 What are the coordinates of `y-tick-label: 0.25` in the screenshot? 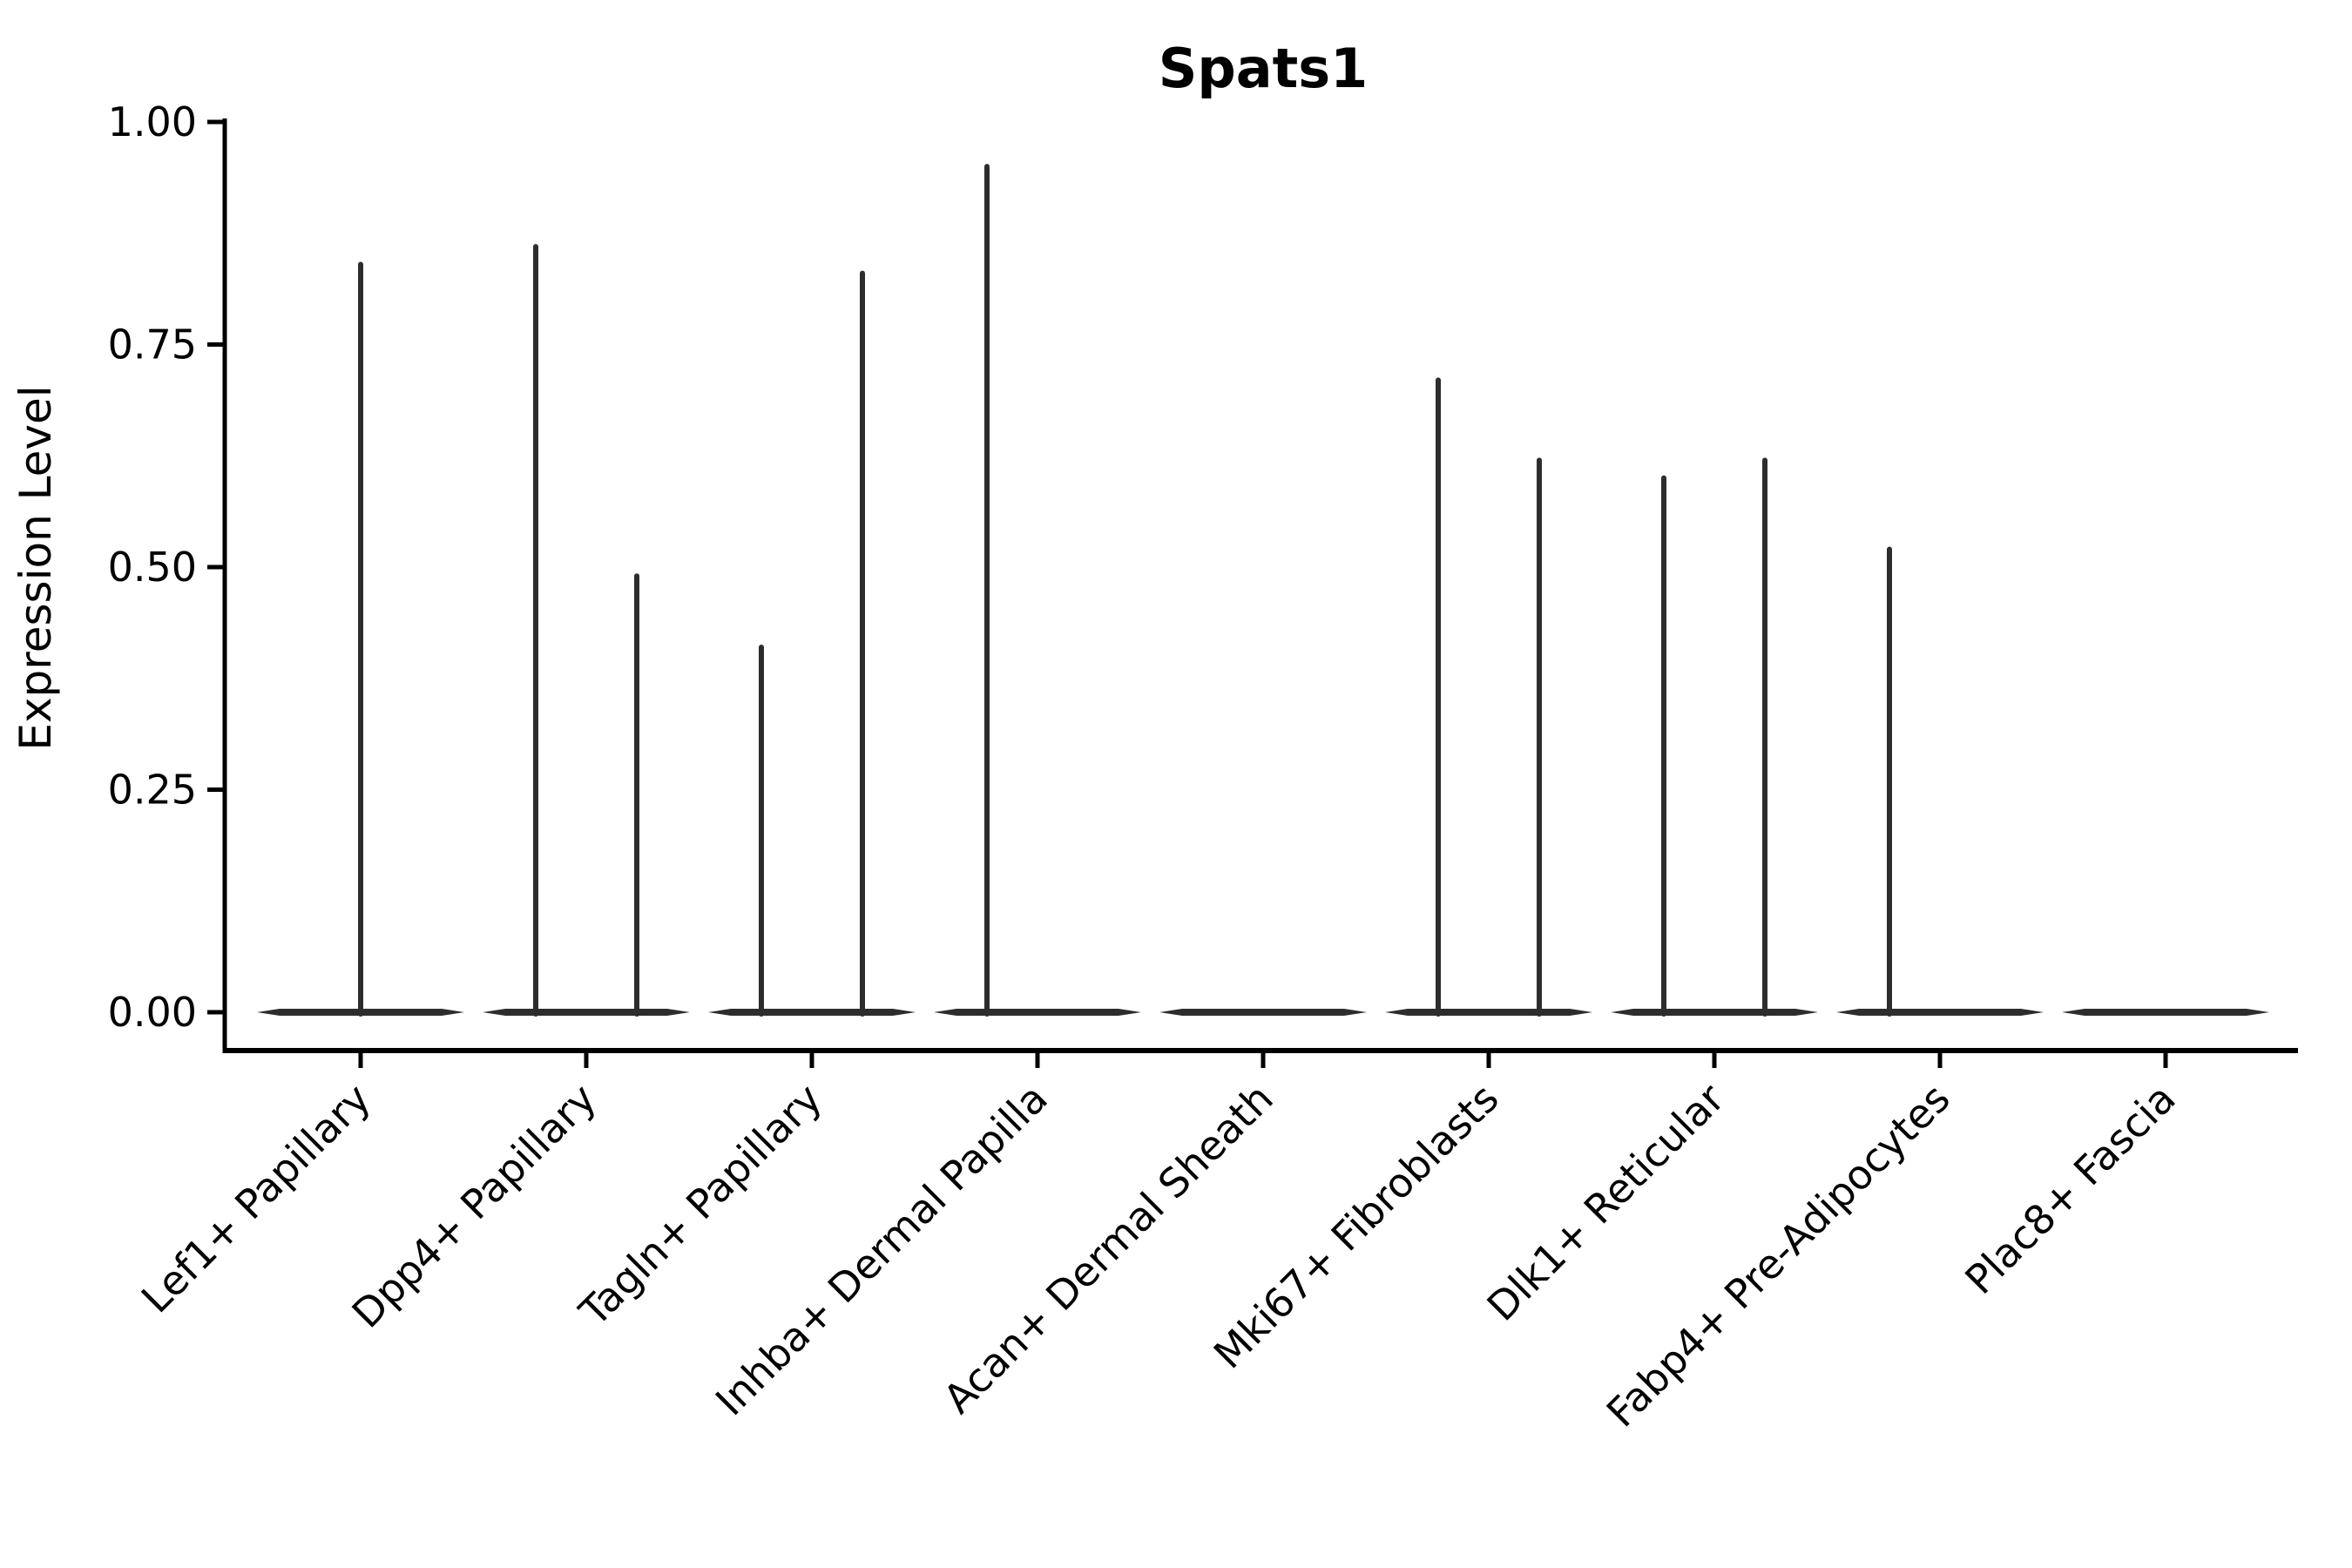 It's located at (152, 790).